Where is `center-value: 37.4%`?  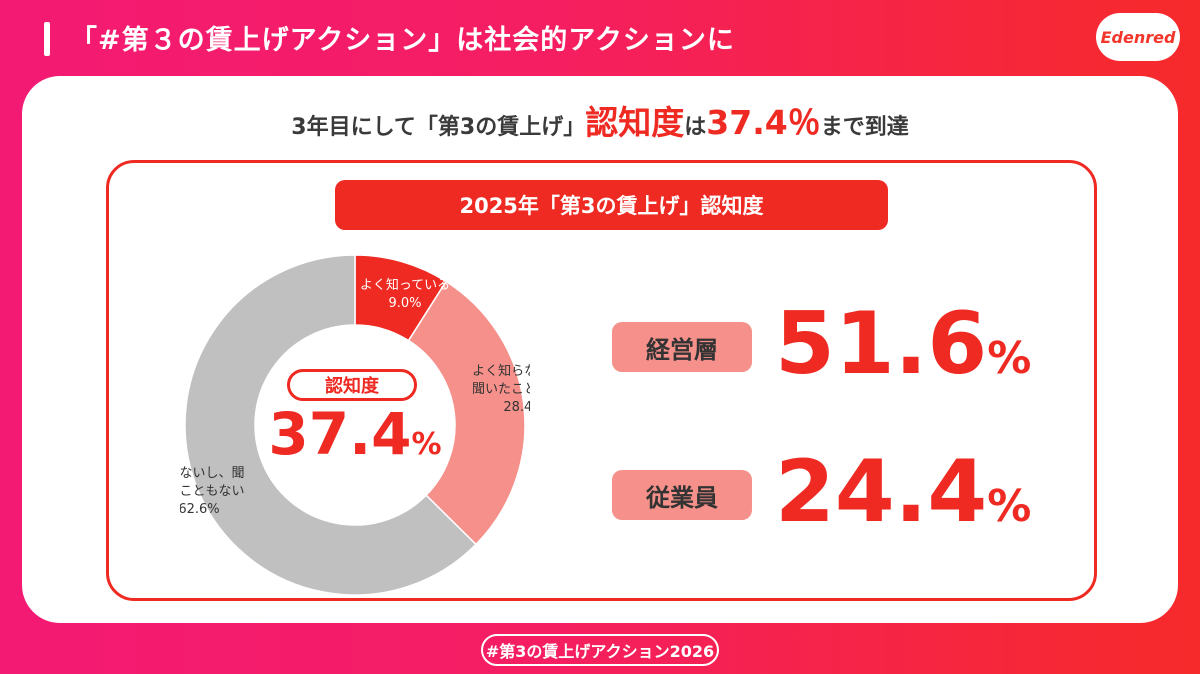
center-value: 37.4% is located at coordinates (355, 434).